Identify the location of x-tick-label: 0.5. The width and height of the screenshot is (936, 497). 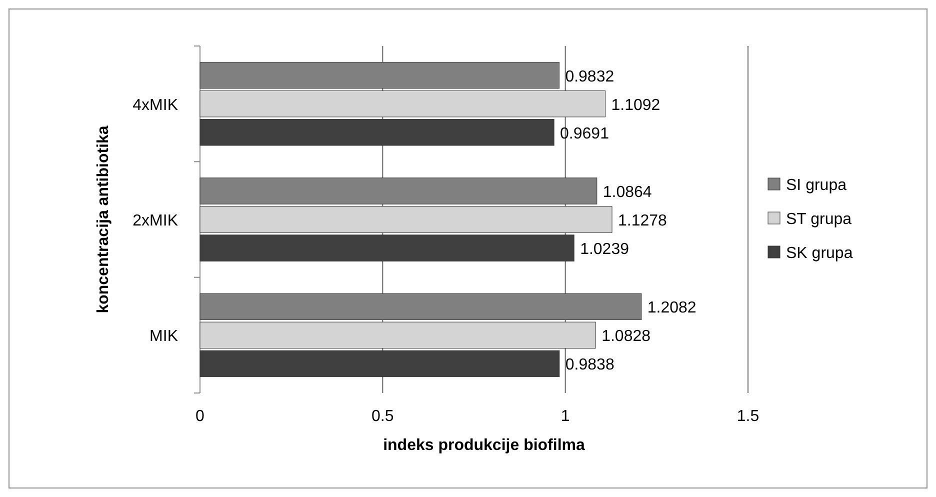
(383, 416).